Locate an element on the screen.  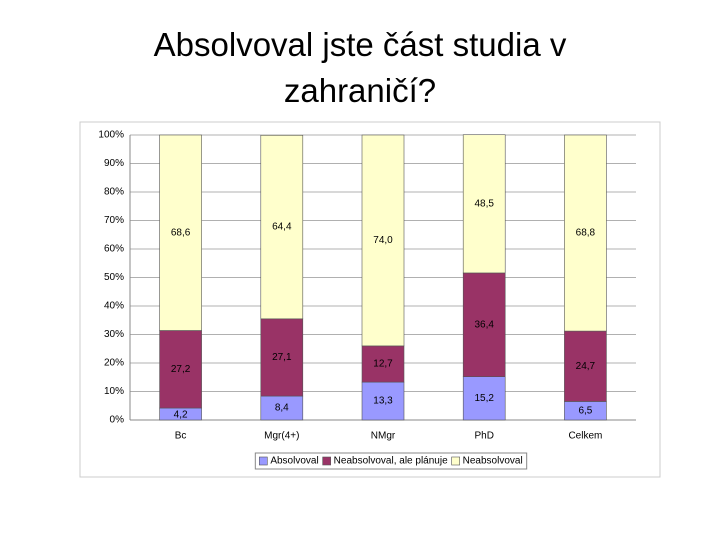
data-label: 68,6 is located at coordinates (181, 232).